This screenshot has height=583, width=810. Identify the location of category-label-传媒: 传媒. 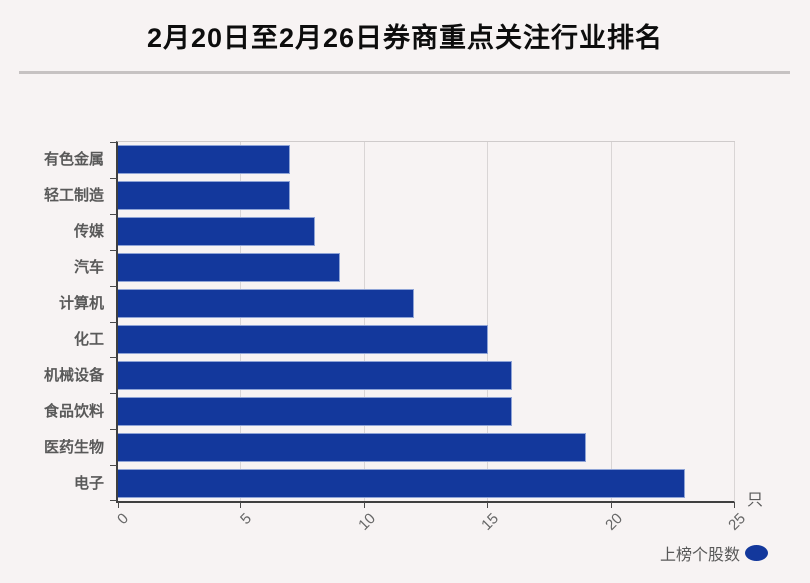
(88, 232).